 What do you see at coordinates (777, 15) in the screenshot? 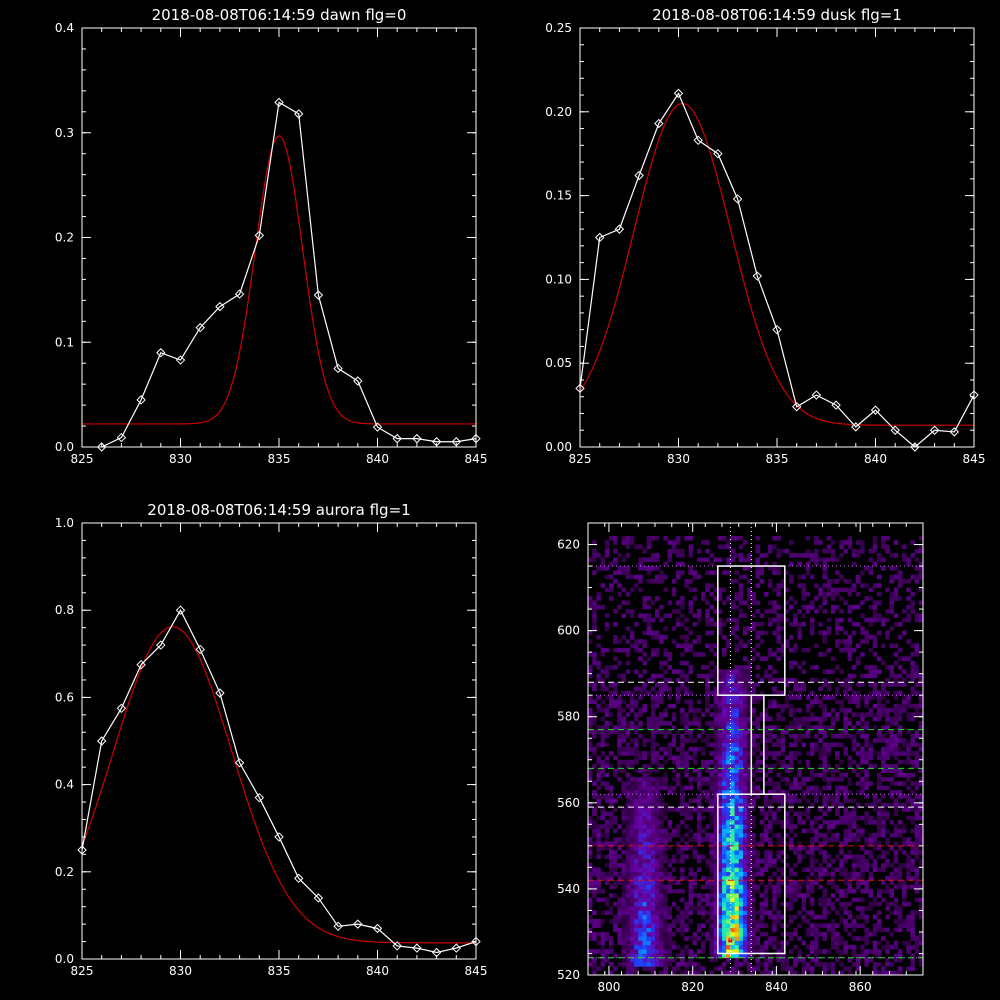
I see `chart-title: 2018-08-08T06:14:59 dusk flg=1` at bounding box center [777, 15].